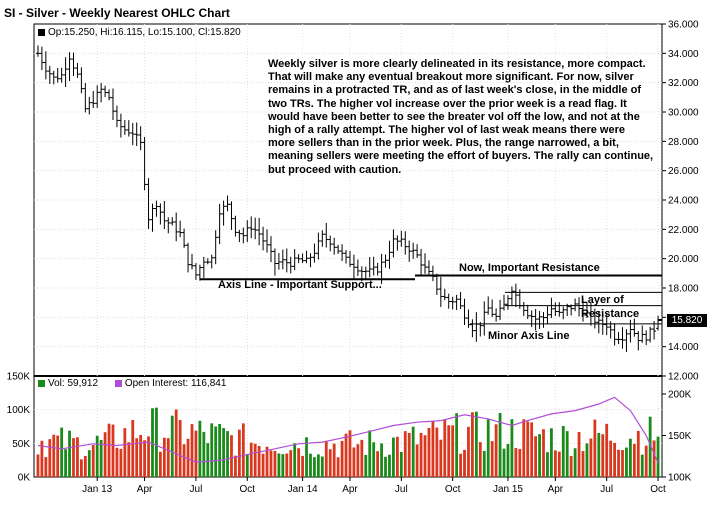  I want to click on oi-tick-label: 100K, so click(680, 478).